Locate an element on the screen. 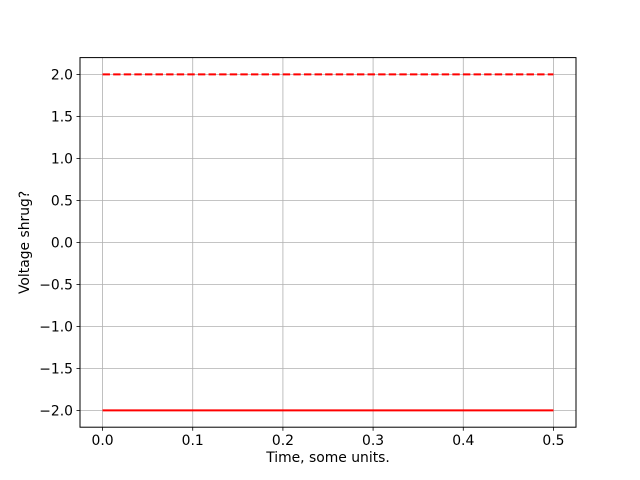 This screenshot has width=640, height=480. y-tick-label: 1.0 is located at coordinates (62, 159).